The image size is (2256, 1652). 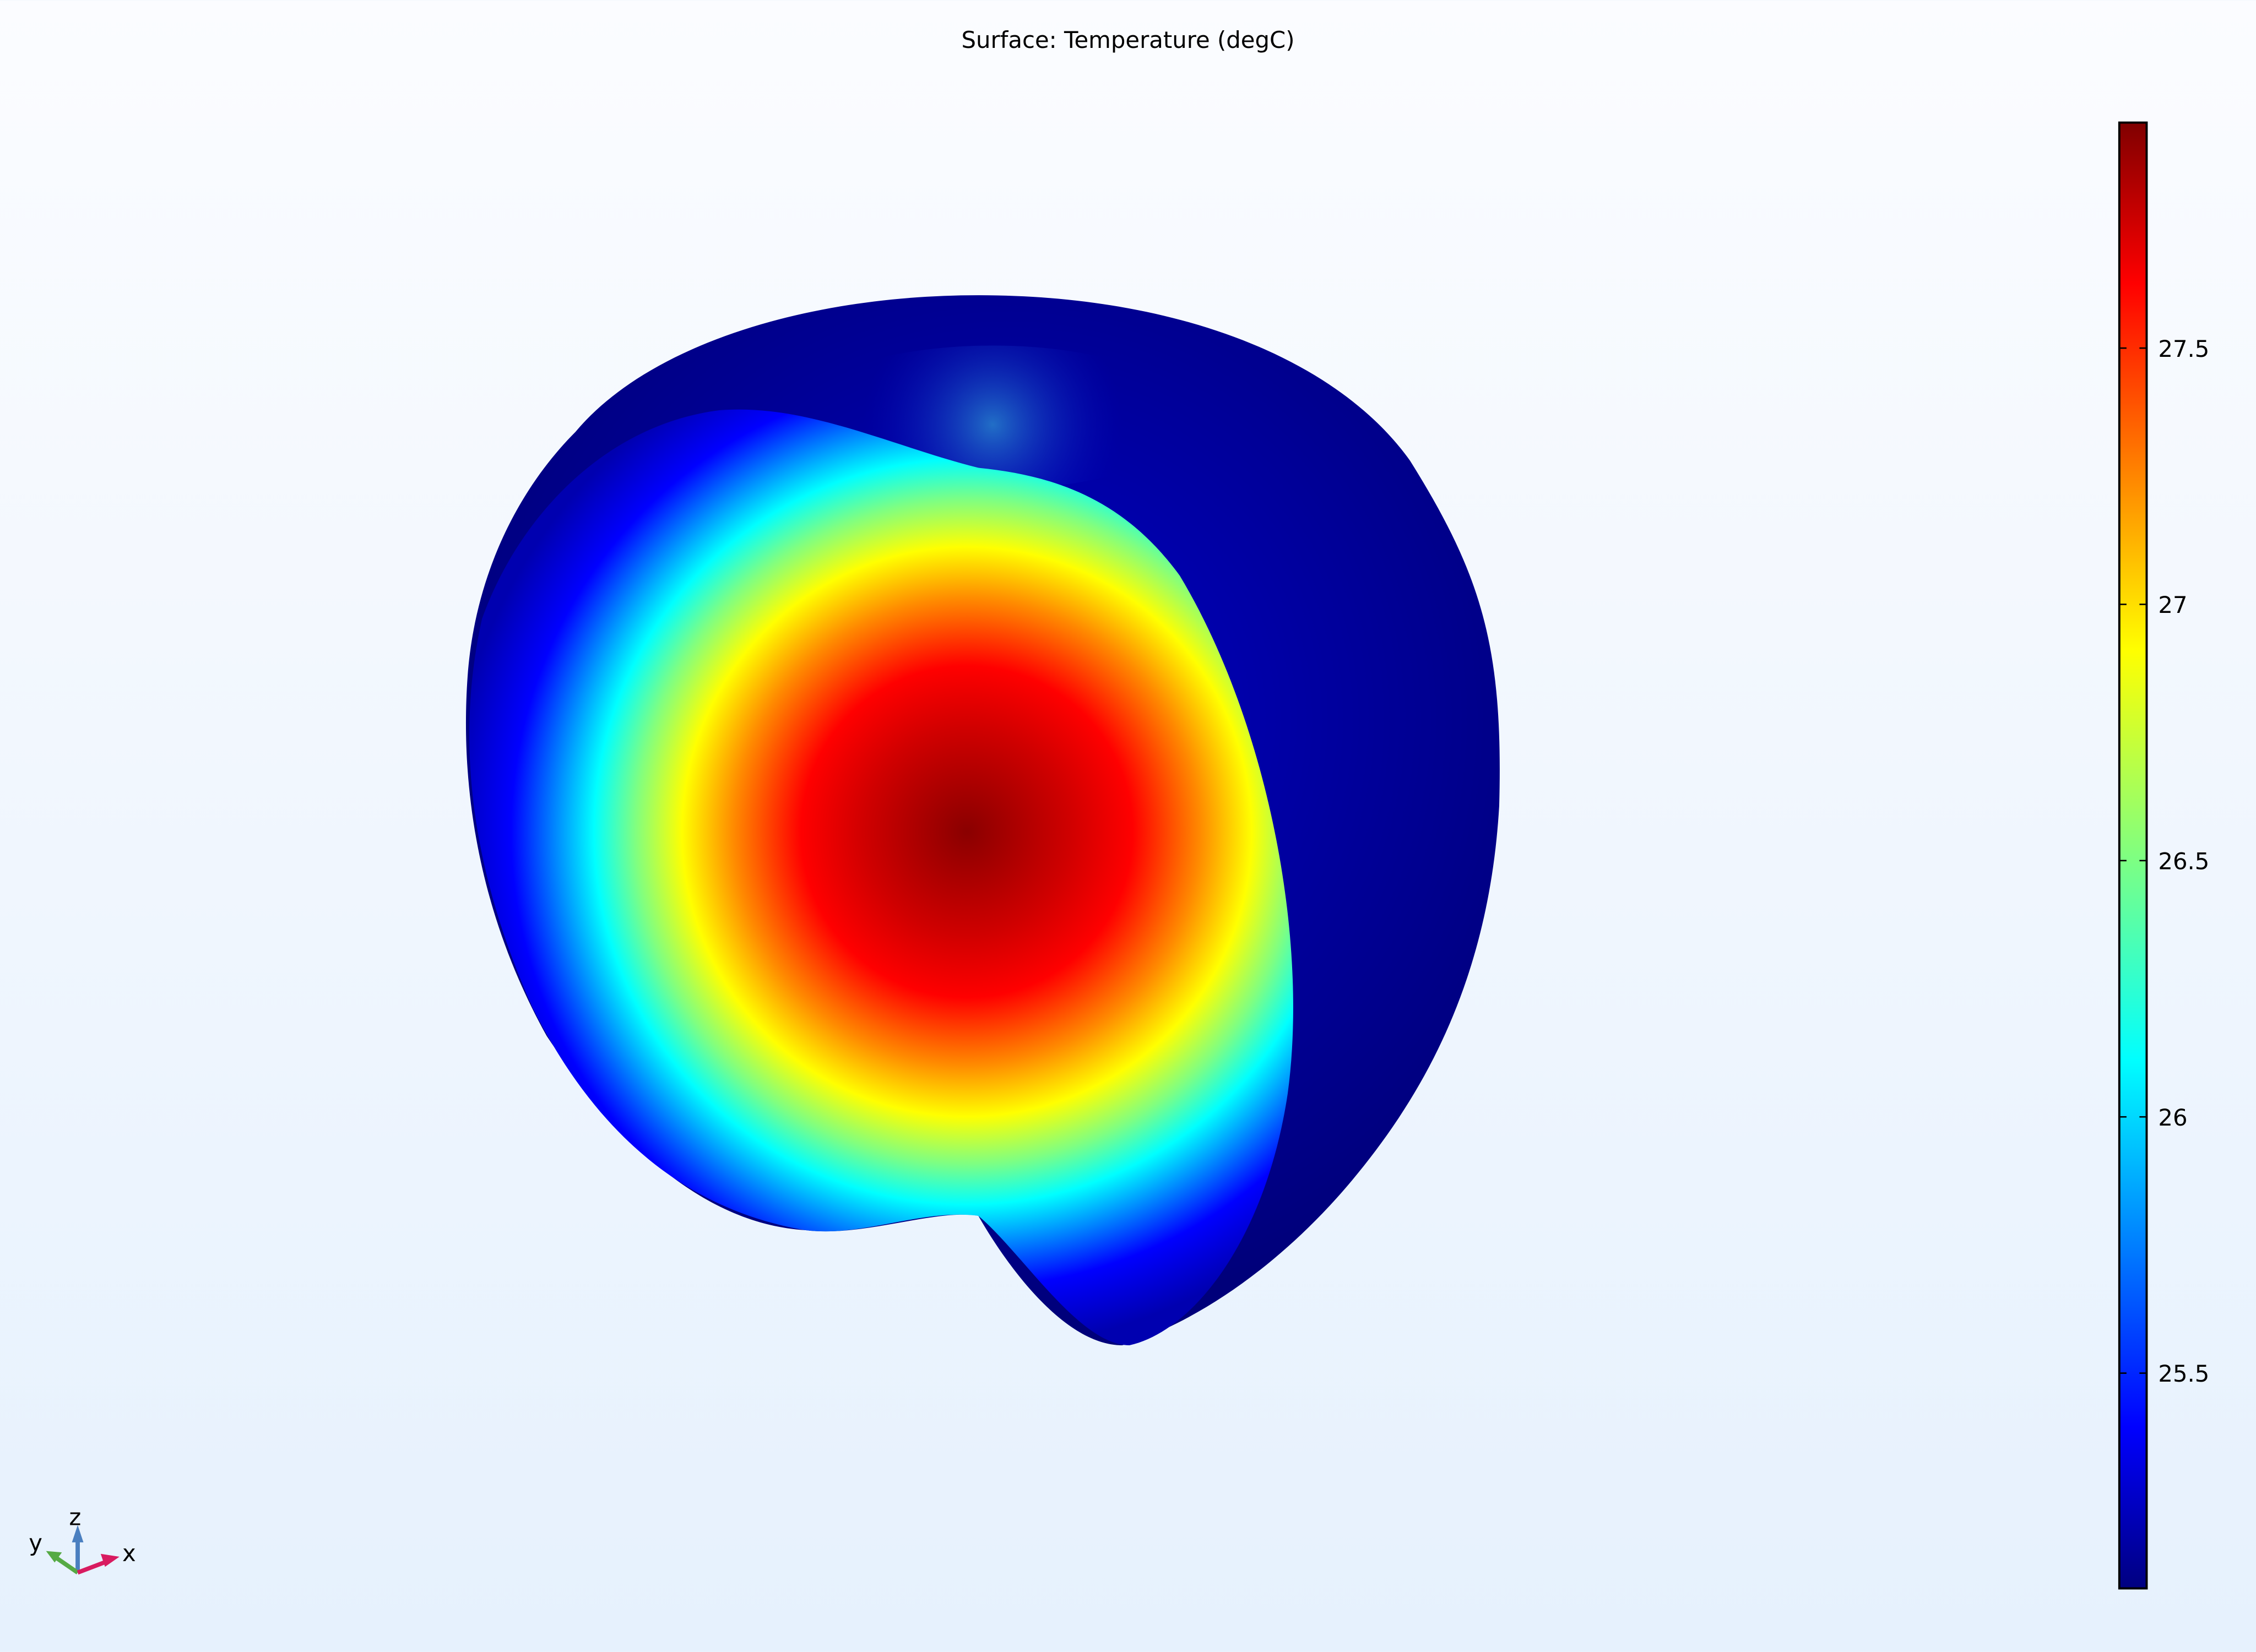 I want to click on z-arrowhead, so click(x=78, y=1533).